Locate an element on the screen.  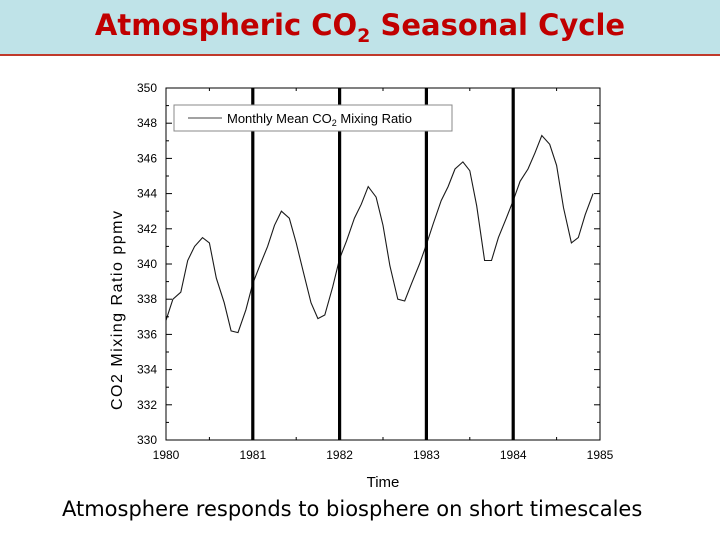
x-axis-label: Time is located at coordinates (383, 482).